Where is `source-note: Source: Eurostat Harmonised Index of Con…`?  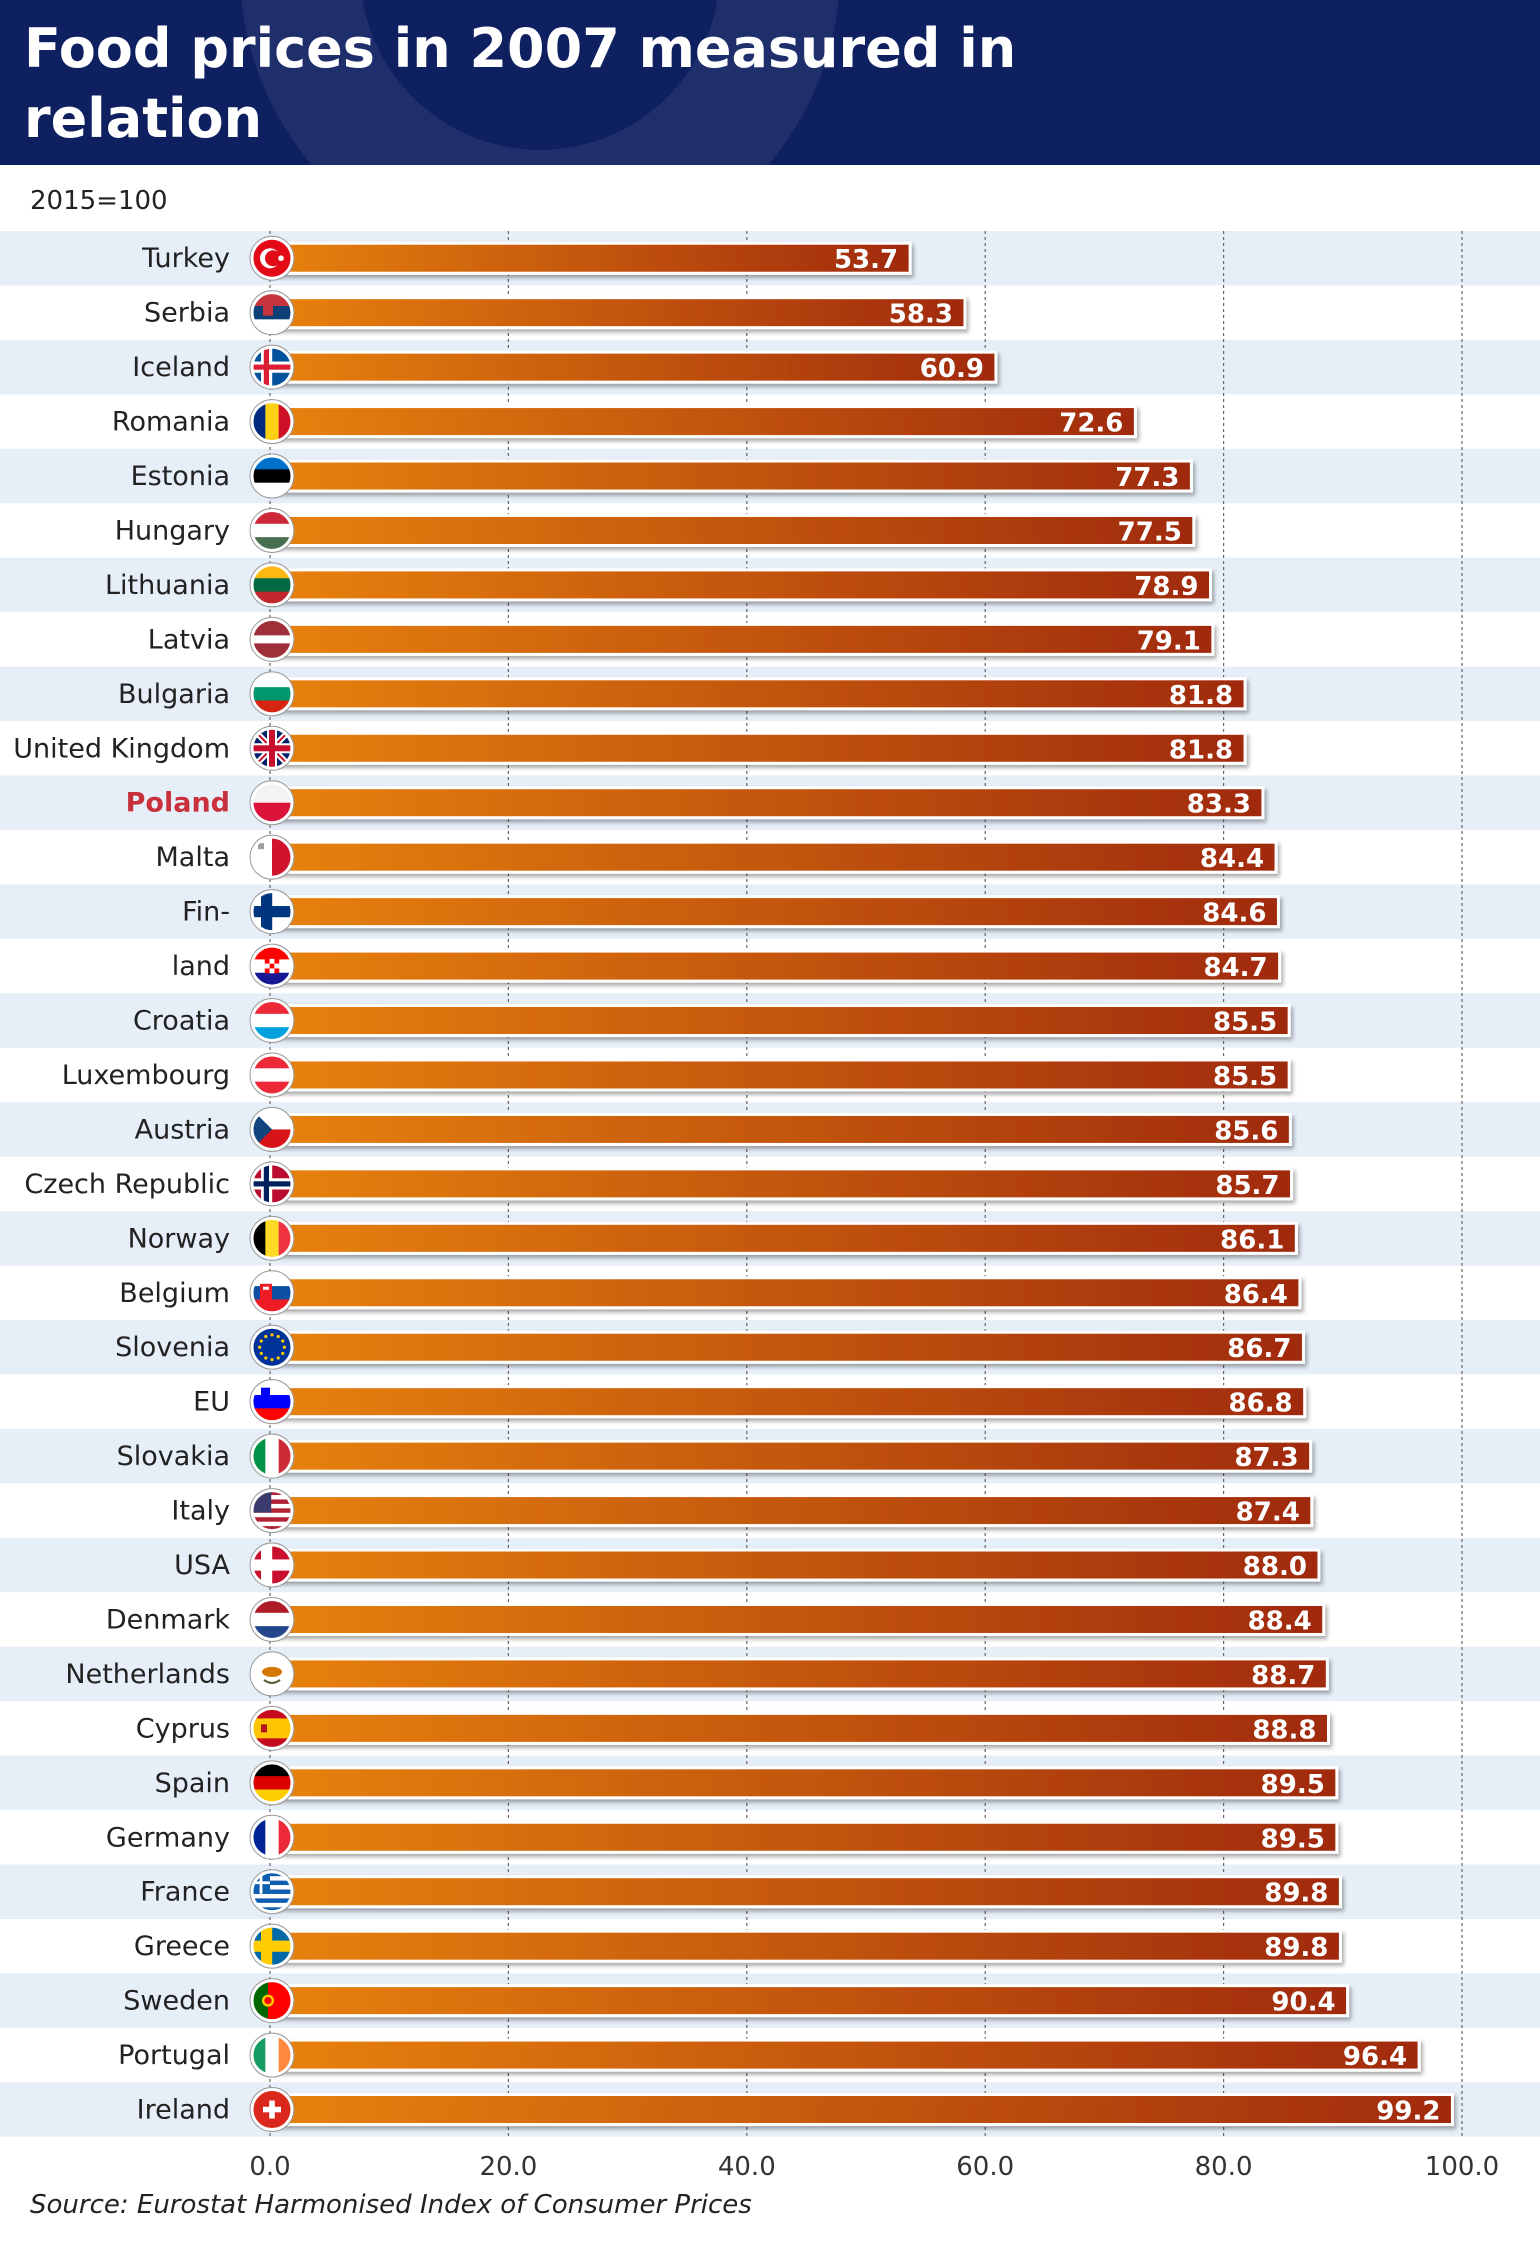 source-note: Source: Eurostat Harmonised Index of Con… is located at coordinates (391, 2205).